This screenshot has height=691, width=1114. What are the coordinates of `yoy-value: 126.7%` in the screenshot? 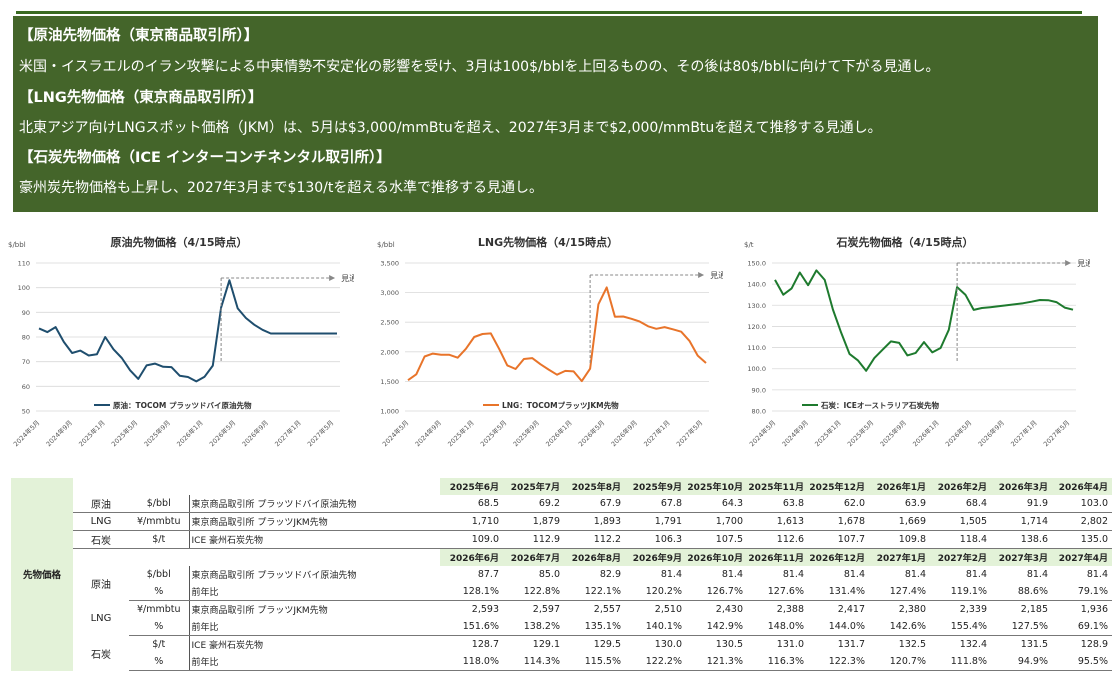 It's located at (714, 592).